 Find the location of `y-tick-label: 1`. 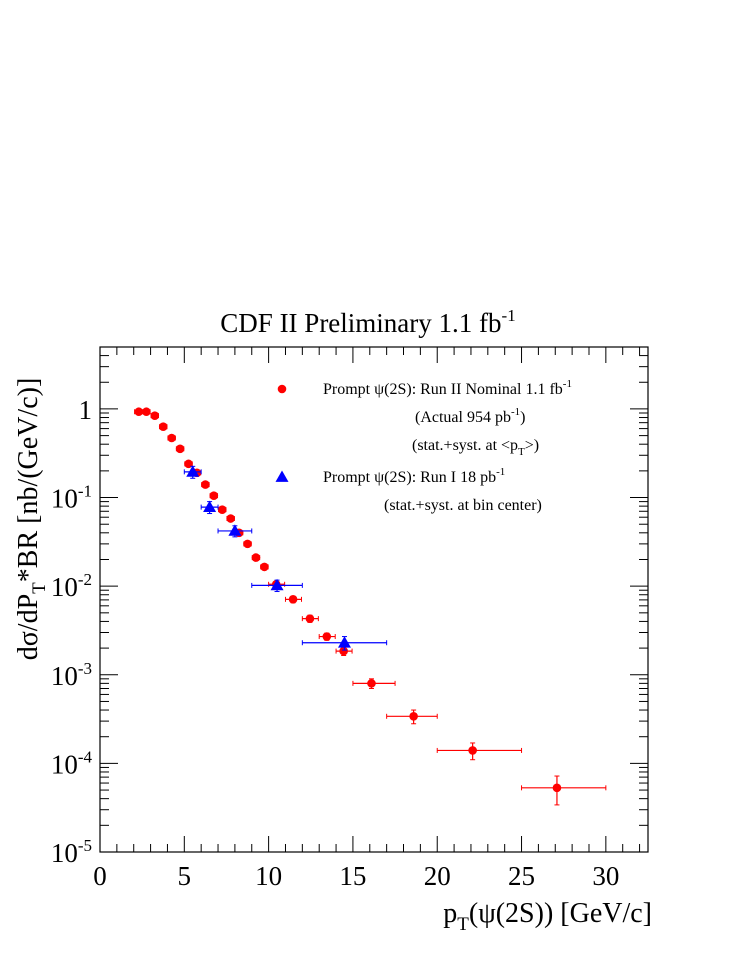

y-tick-label: 1 is located at coordinates (86, 410).